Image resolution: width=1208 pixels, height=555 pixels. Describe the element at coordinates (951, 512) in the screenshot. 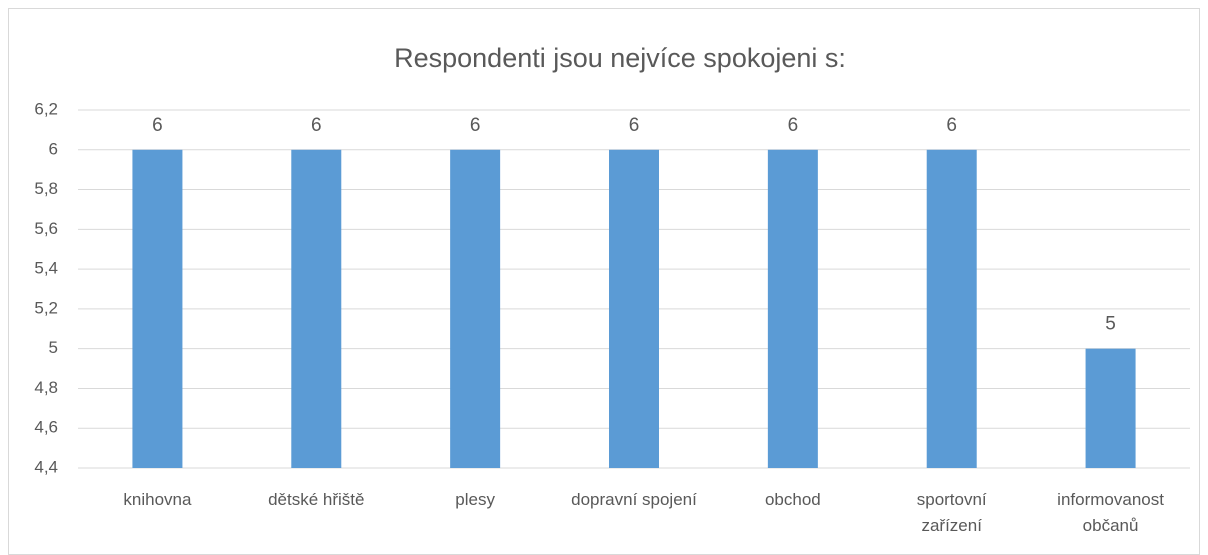

I see `x-tick-label: sportovní zařízení` at that location.